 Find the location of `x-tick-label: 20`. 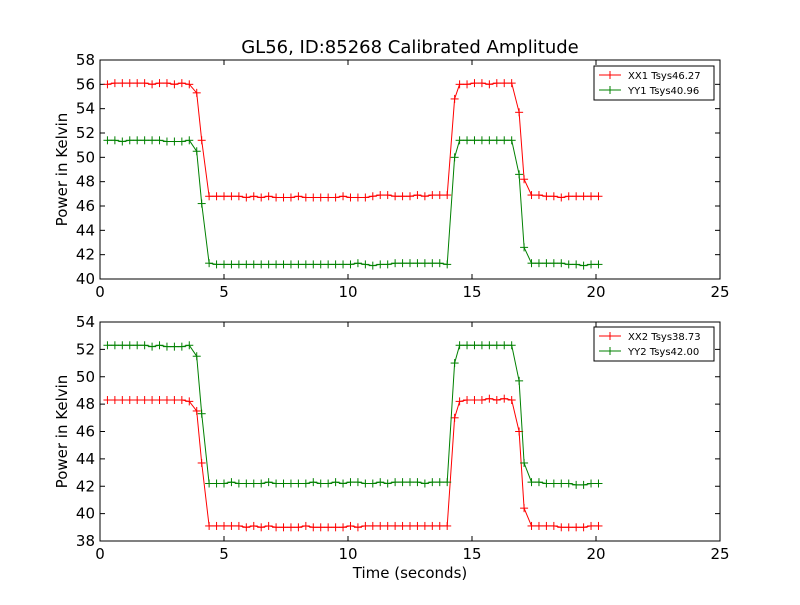

x-tick-label: 20 is located at coordinates (595, 292).